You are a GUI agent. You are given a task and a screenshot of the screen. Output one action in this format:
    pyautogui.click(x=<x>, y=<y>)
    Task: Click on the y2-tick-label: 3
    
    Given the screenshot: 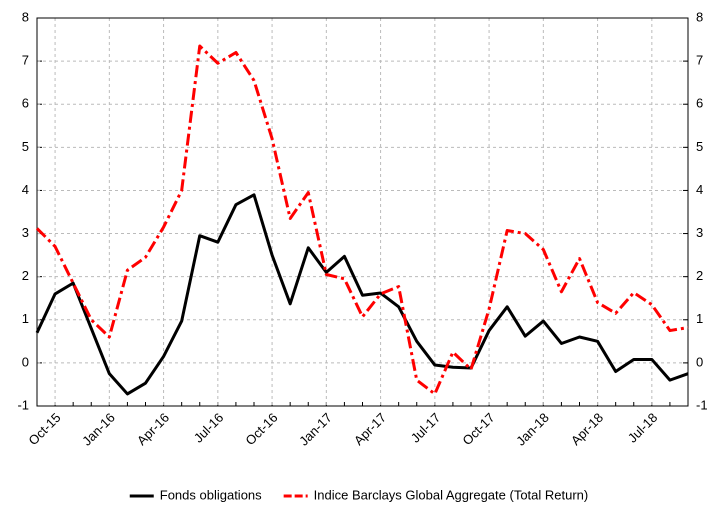 What is the action you would take?
    pyautogui.click(x=699, y=232)
    